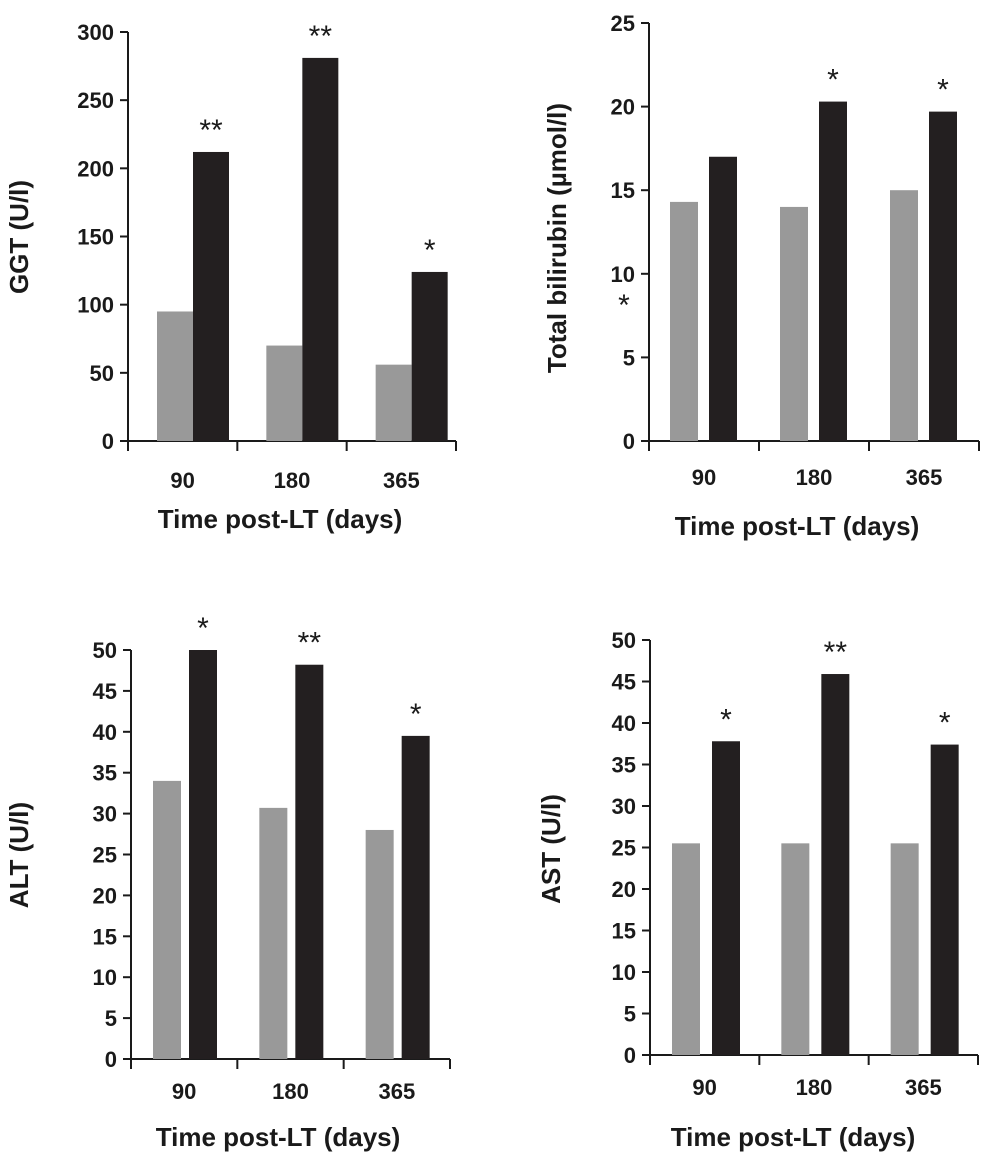 The image size is (1000, 1166). Describe the element at coordinates (630, 1055) in the screenshot. I see `ast-y-tick-label: 0` at that location.